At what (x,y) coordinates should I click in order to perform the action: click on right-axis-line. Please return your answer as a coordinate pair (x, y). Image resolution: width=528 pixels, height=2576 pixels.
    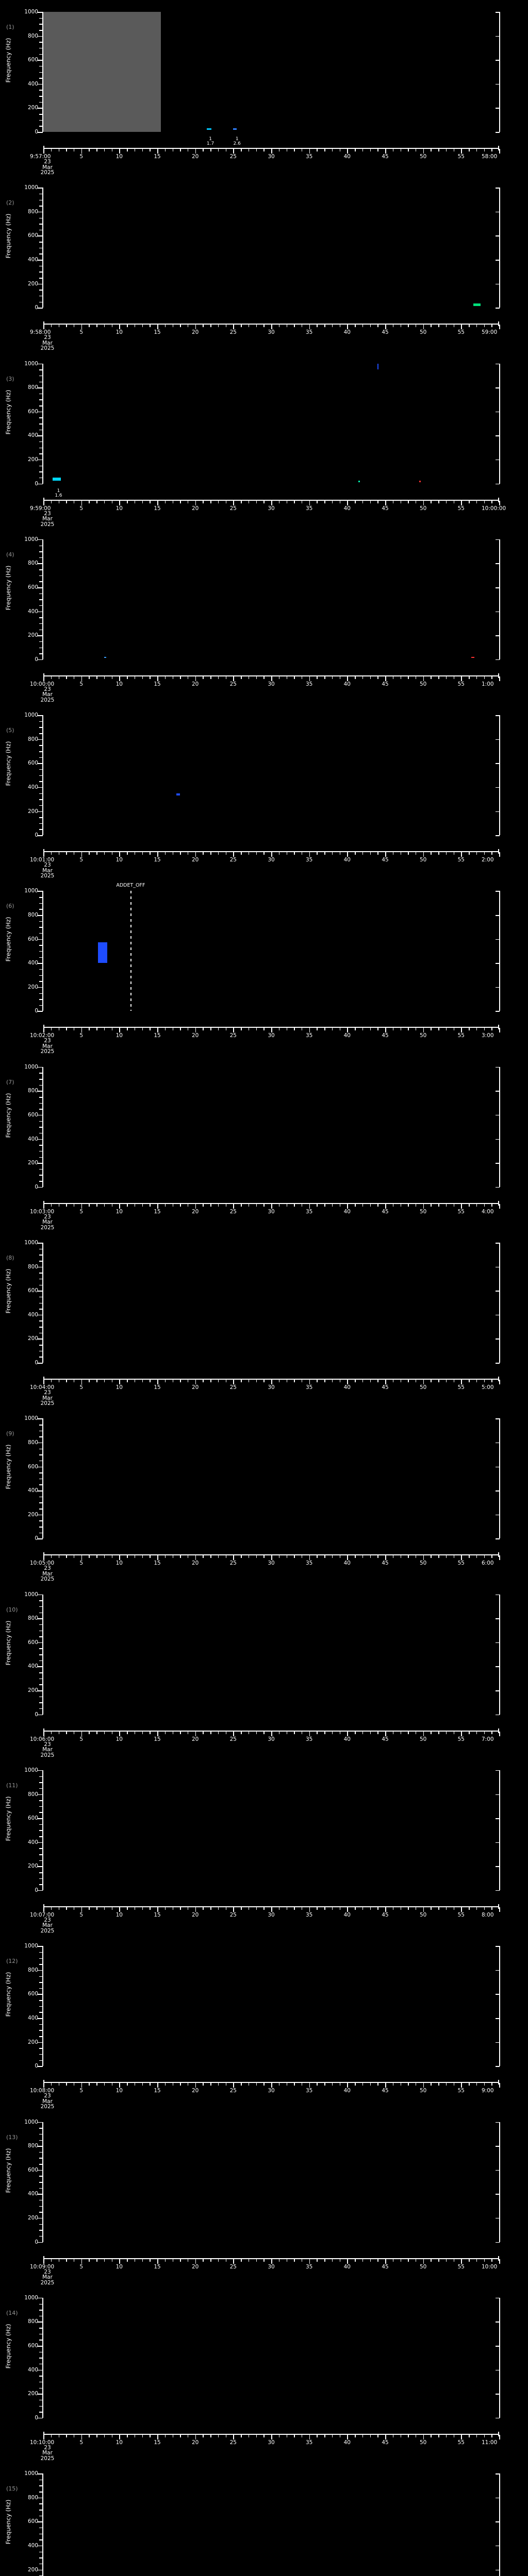
    Looking at the image, I should click on (499, 2357).